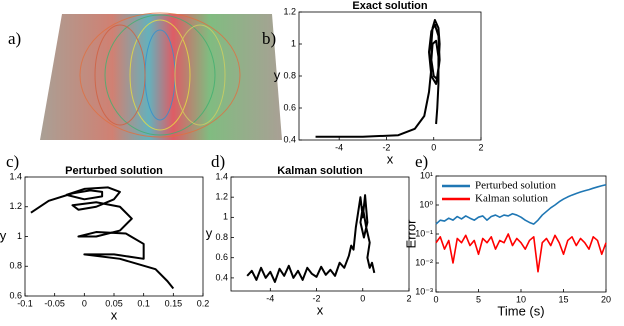 Image resolution: width=624 pixels, height=326 pixels. I want to click on legend-label: Kalman solution, so click(512, 199).